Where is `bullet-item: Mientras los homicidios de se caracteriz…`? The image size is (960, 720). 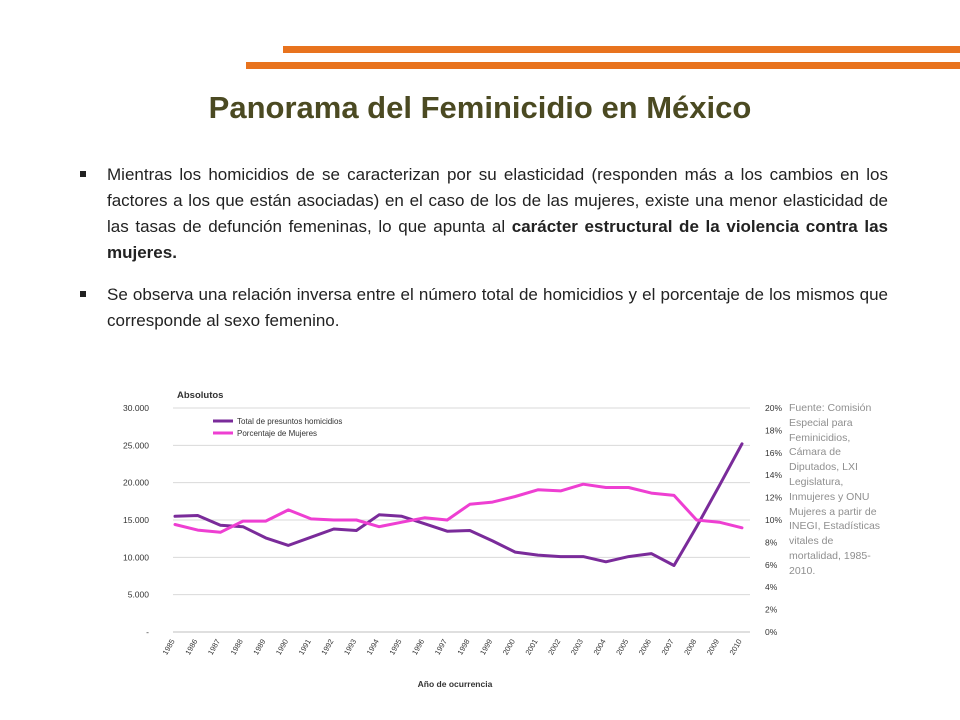
bullet-item: Mientras los homicidios de se caracteriz… is located at coordinates (484, 214).